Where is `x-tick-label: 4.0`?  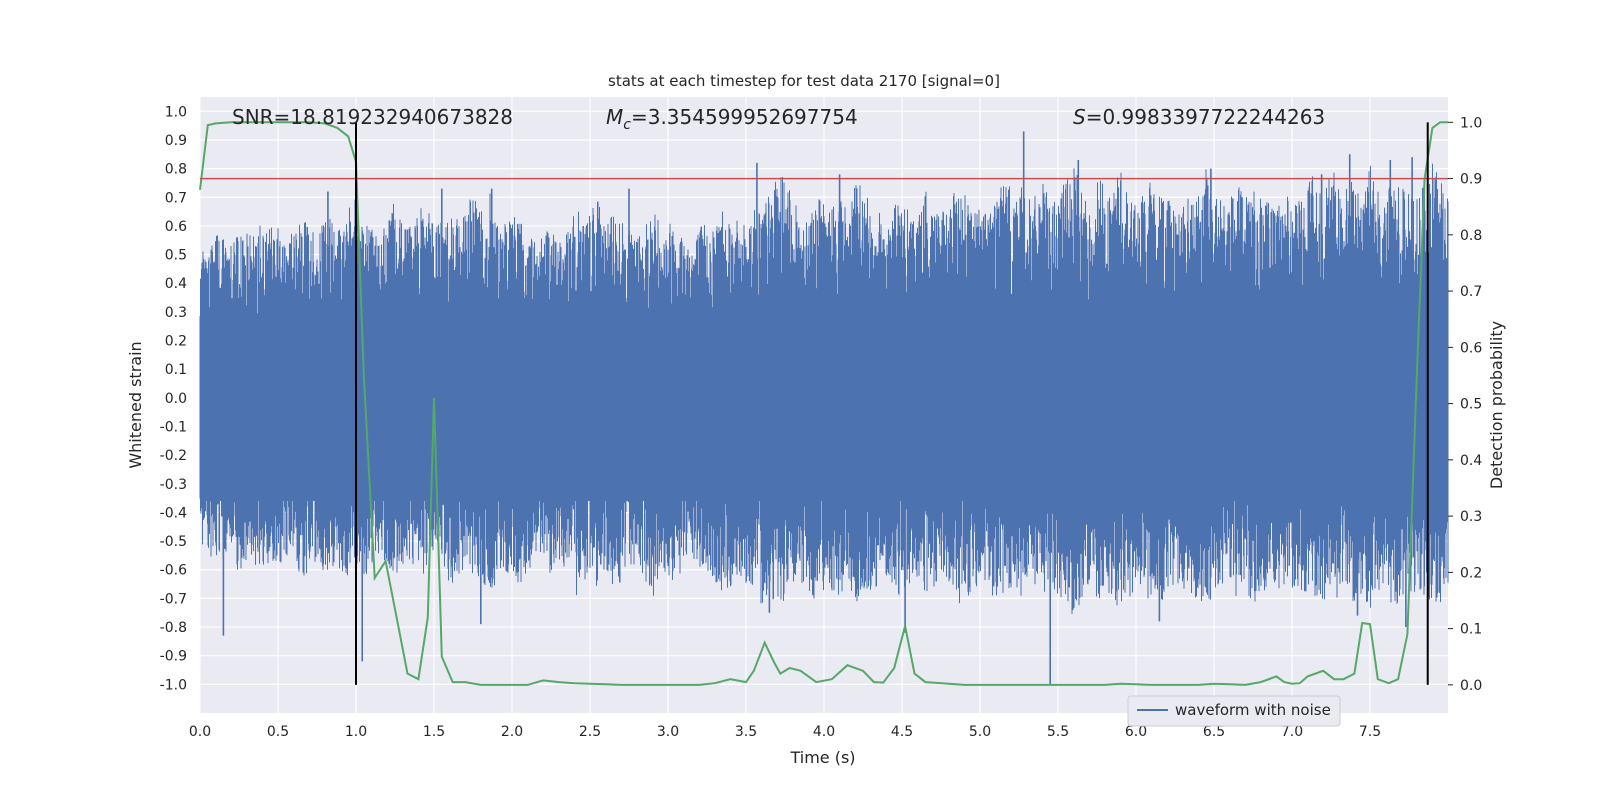
x-tick-label: 4.0 is located at coordinates (824, 732).